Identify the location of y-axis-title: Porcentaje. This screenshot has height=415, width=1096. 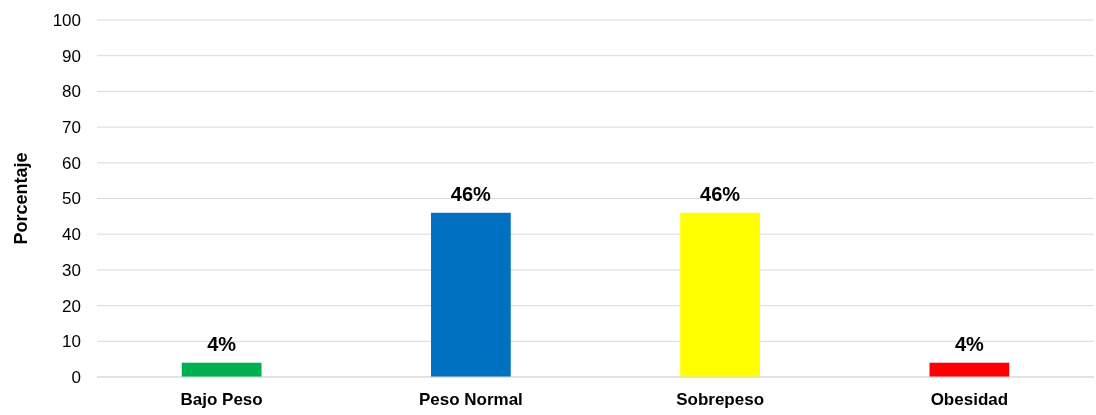
(21, 198).